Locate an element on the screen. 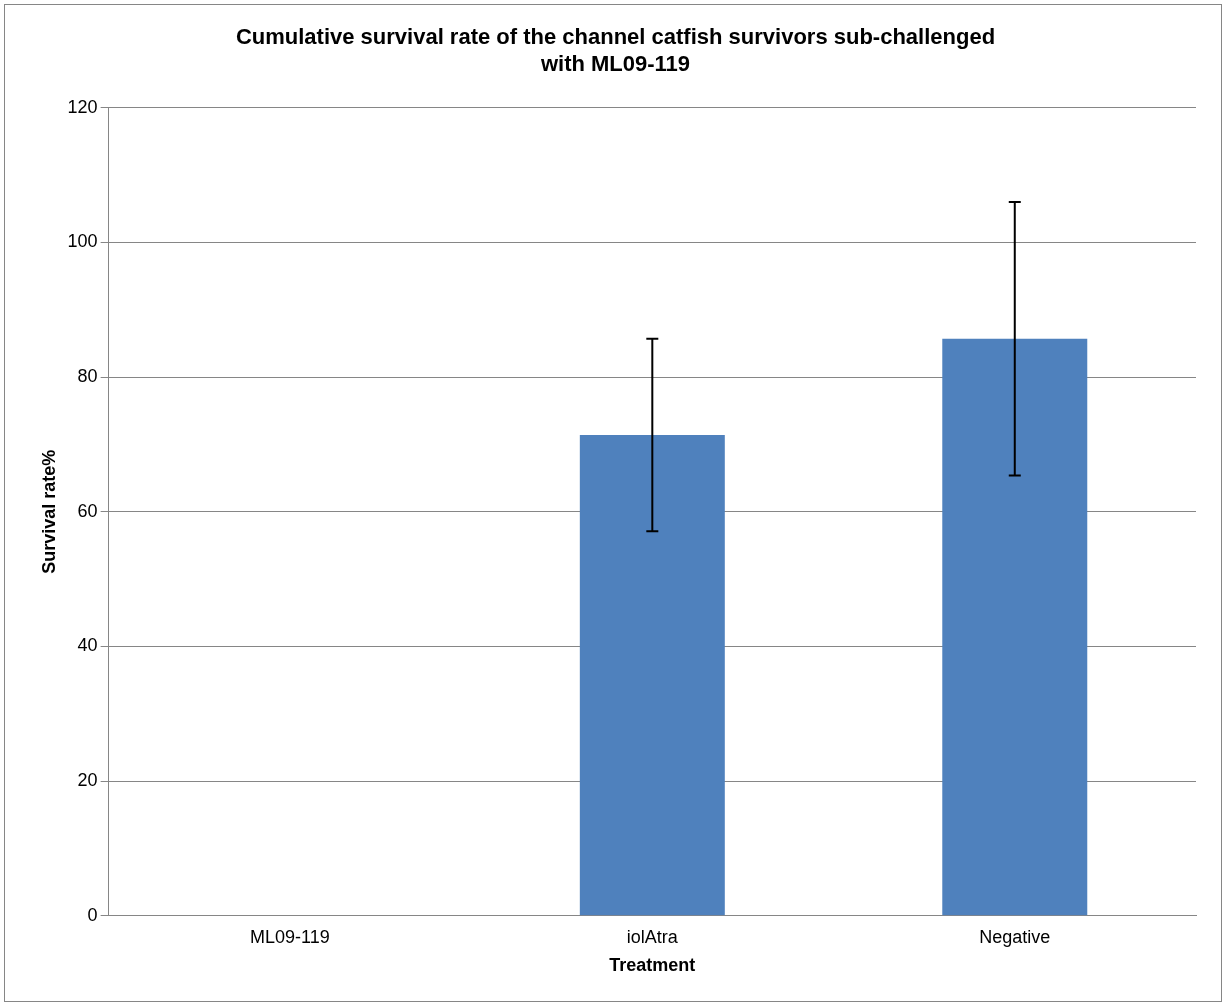 The height and width of the screenshot is (1008, 1228). y-axis-title: Survival rate% is located at coordinates (48, 511).